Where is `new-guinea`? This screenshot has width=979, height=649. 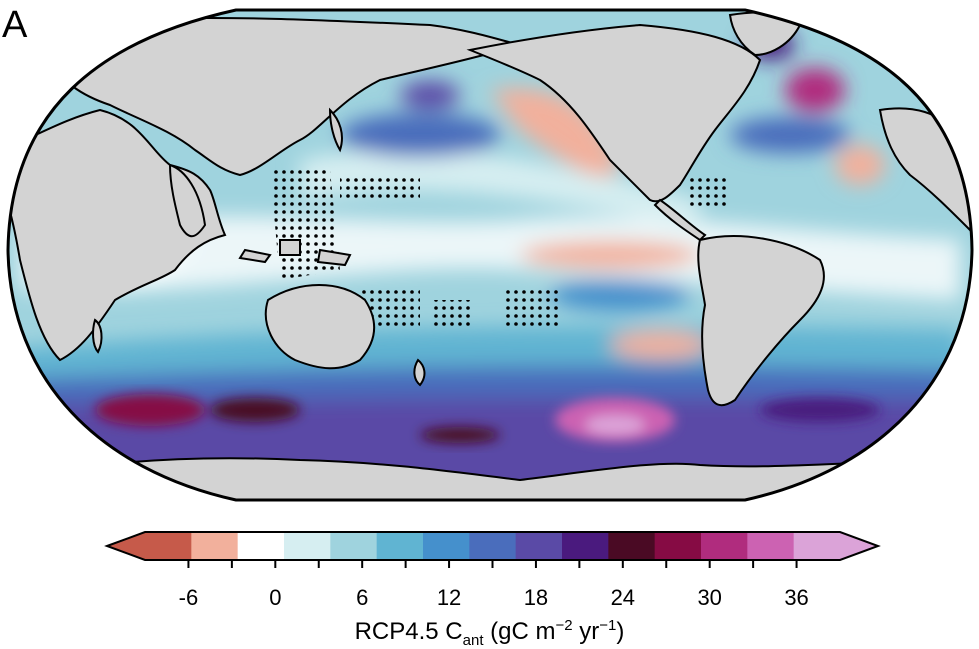
new-guinea is located at coordinates (334, 257).